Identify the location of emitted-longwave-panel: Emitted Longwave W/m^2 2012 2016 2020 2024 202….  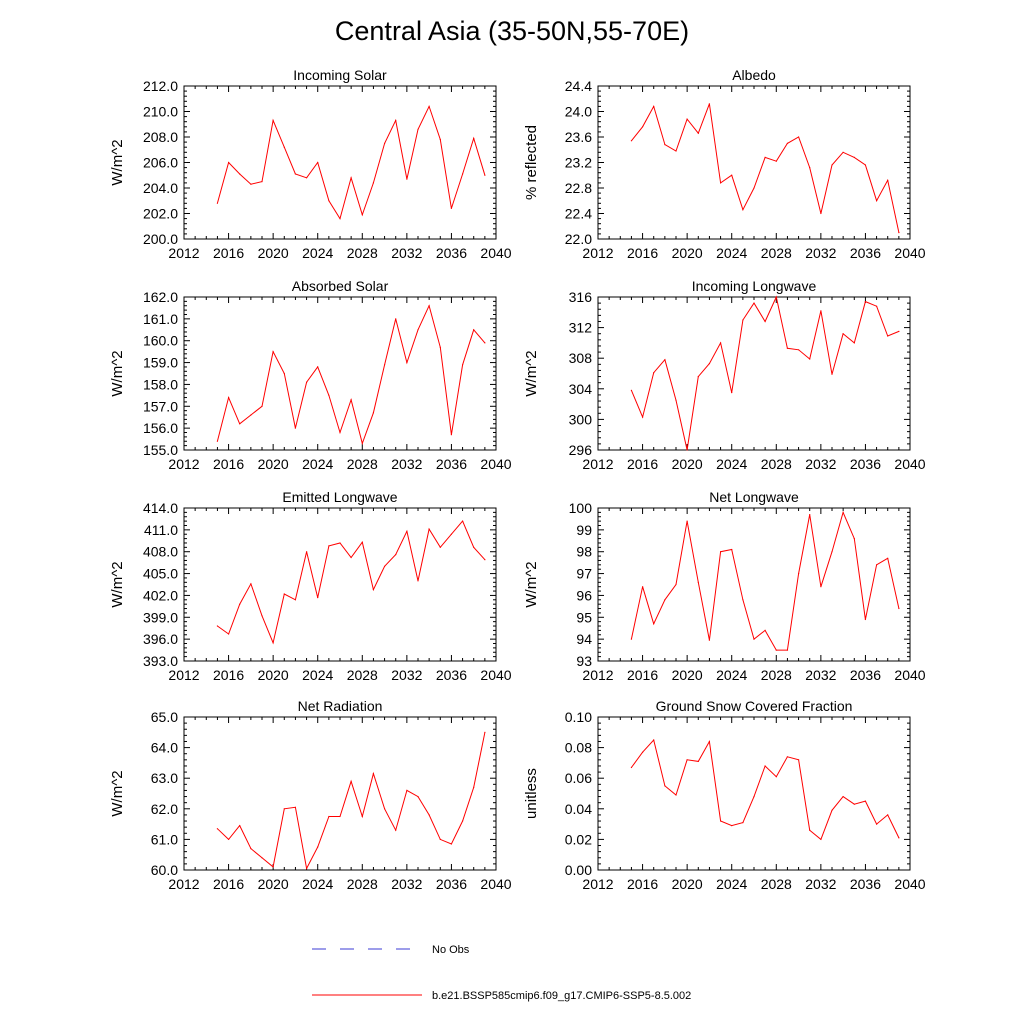
(310, 586).